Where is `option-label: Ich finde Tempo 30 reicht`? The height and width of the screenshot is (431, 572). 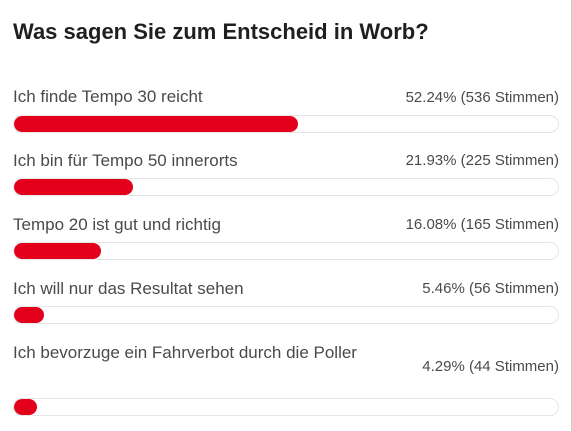
option-label: Ich finde Tempo 30 reicht is located at coordinates (108, 96).